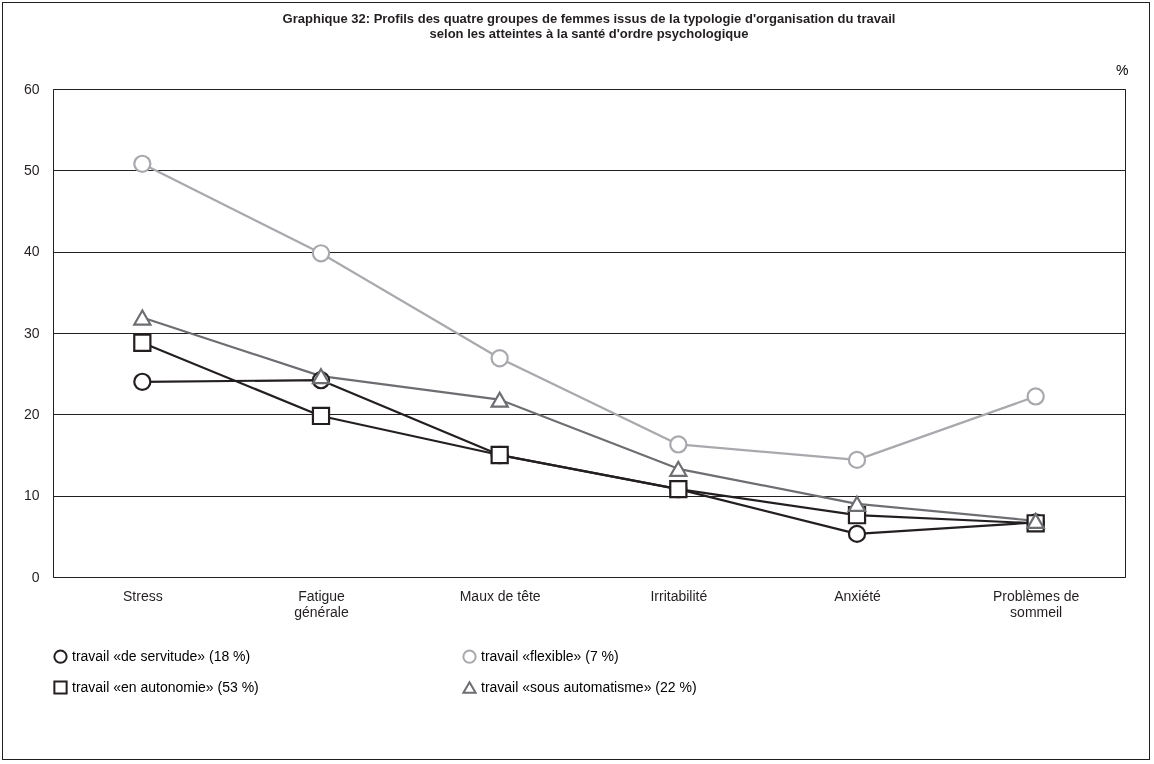  I want to click on y-axis-title: %, so click(1122, 69).